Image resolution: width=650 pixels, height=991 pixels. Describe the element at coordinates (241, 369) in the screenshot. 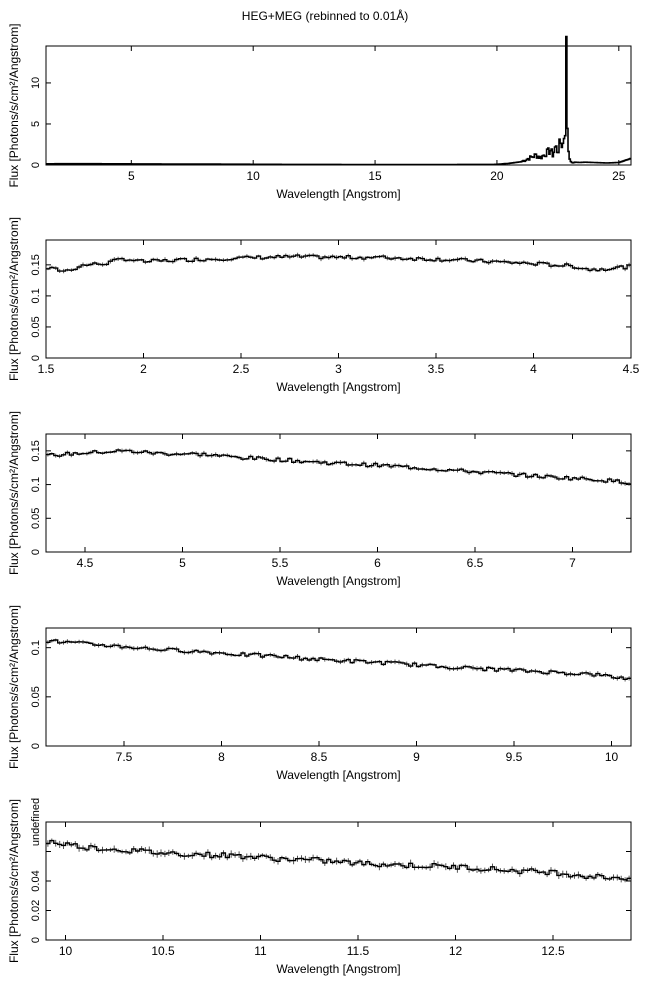

I see `x-tick-label: 2.5` at that location.